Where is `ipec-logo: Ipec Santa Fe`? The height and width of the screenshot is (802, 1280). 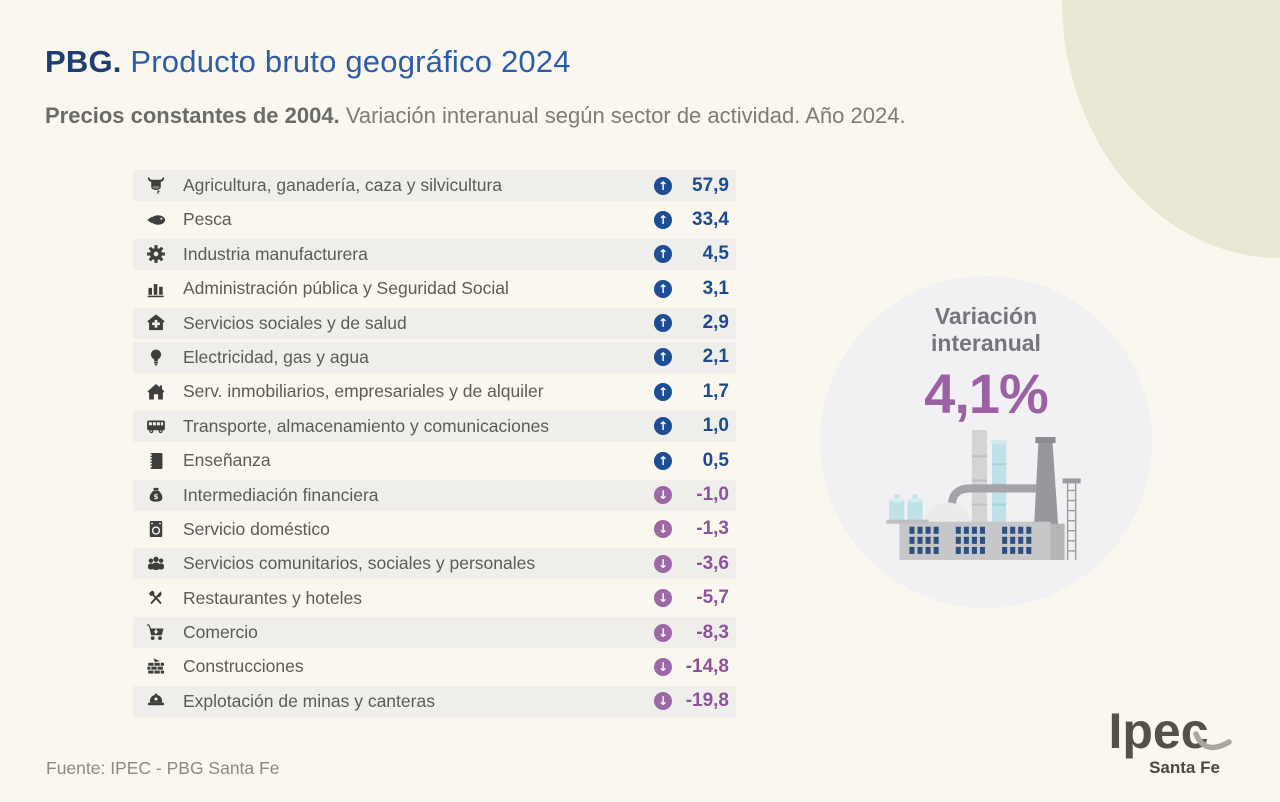 ipec-logo: Ipec Santa Fe is located at coordinates (1170, 742).